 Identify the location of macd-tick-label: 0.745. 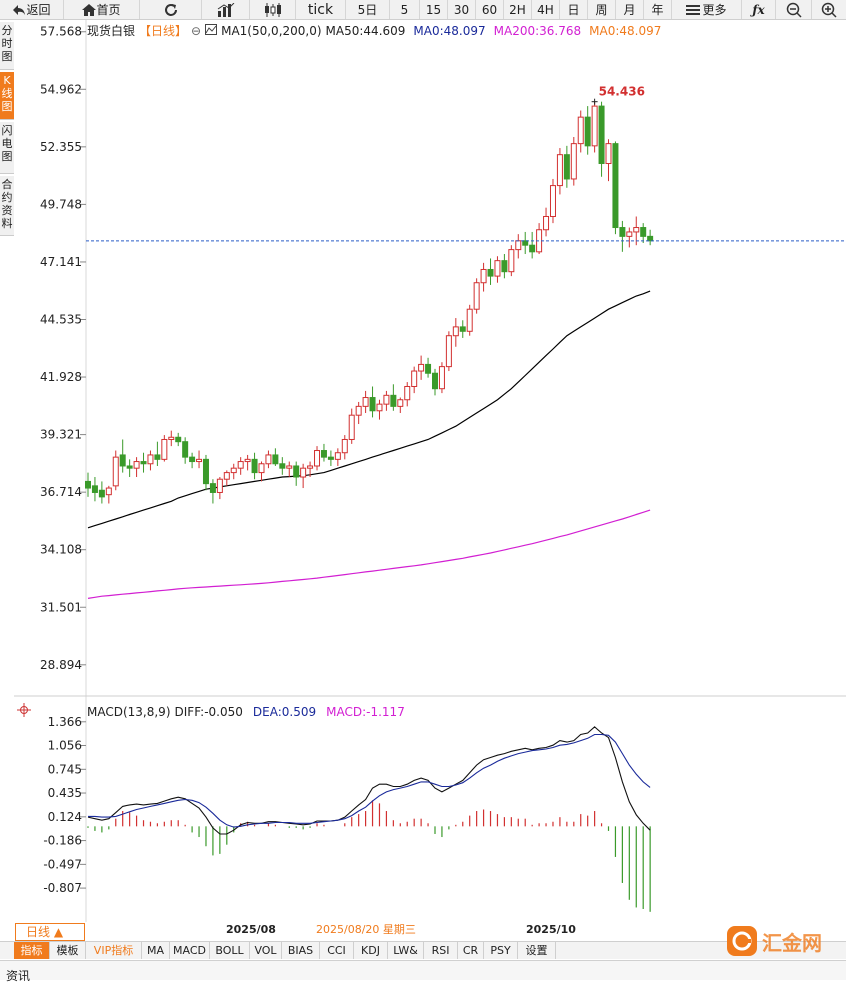
(65, 769).